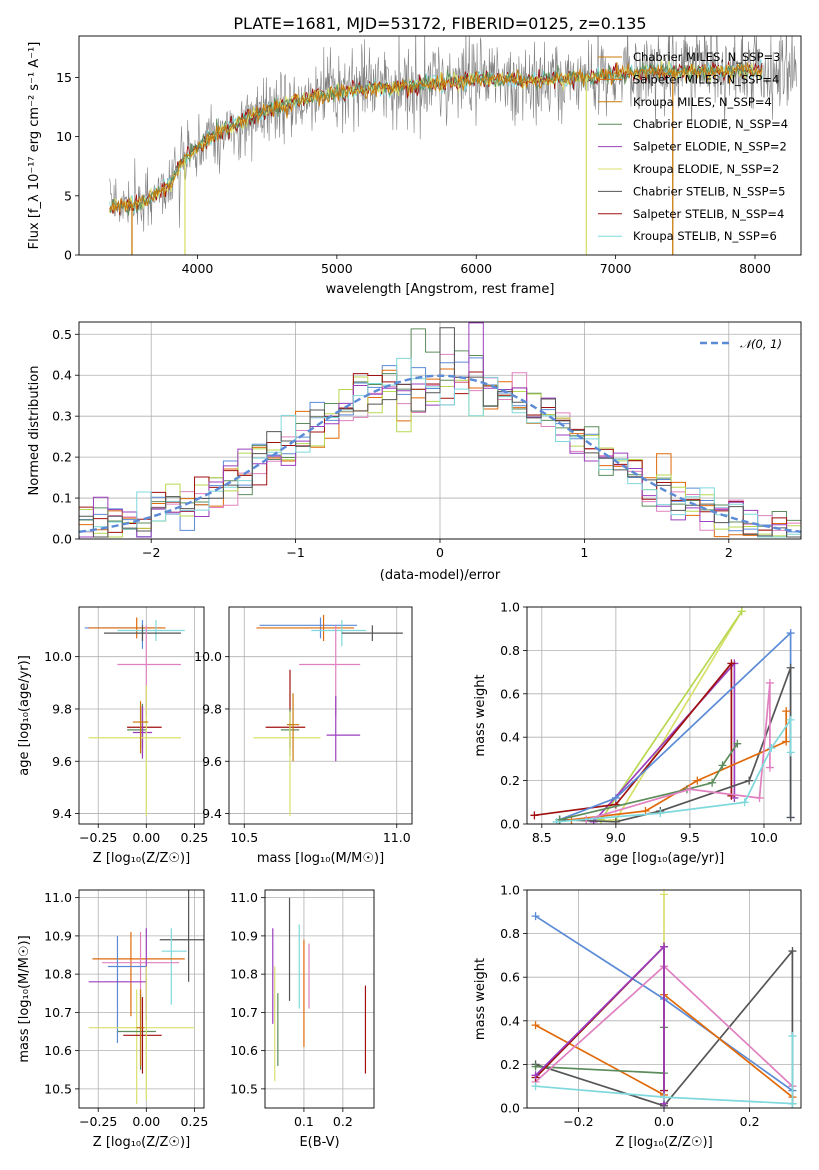 This screenshot has height=1170, width=819. What do you see at coordinates (710, 147) in the screenshot?
I see `legend-label: Salpeter ELODIE, N_SSP=2` at bounding box center [710, 147].